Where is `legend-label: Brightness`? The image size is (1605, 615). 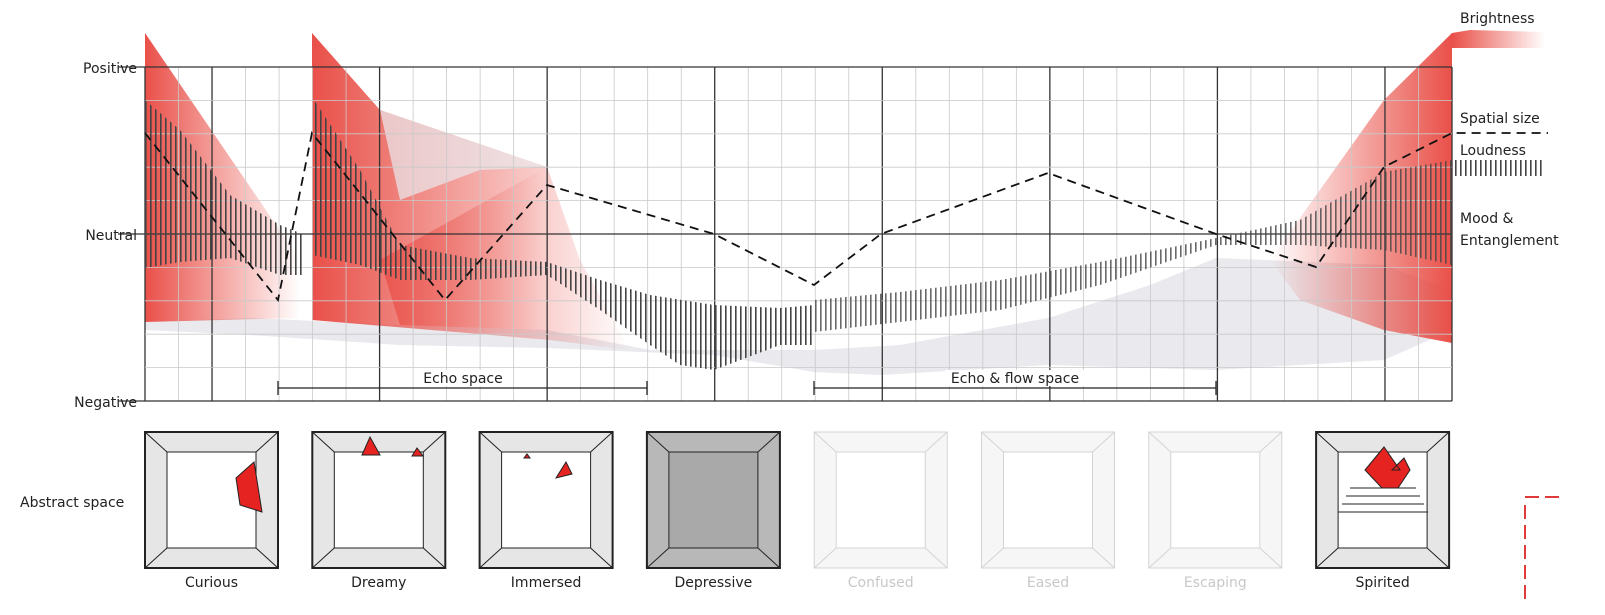 legend-label: Brightness is located at coordinates (1497, 19).